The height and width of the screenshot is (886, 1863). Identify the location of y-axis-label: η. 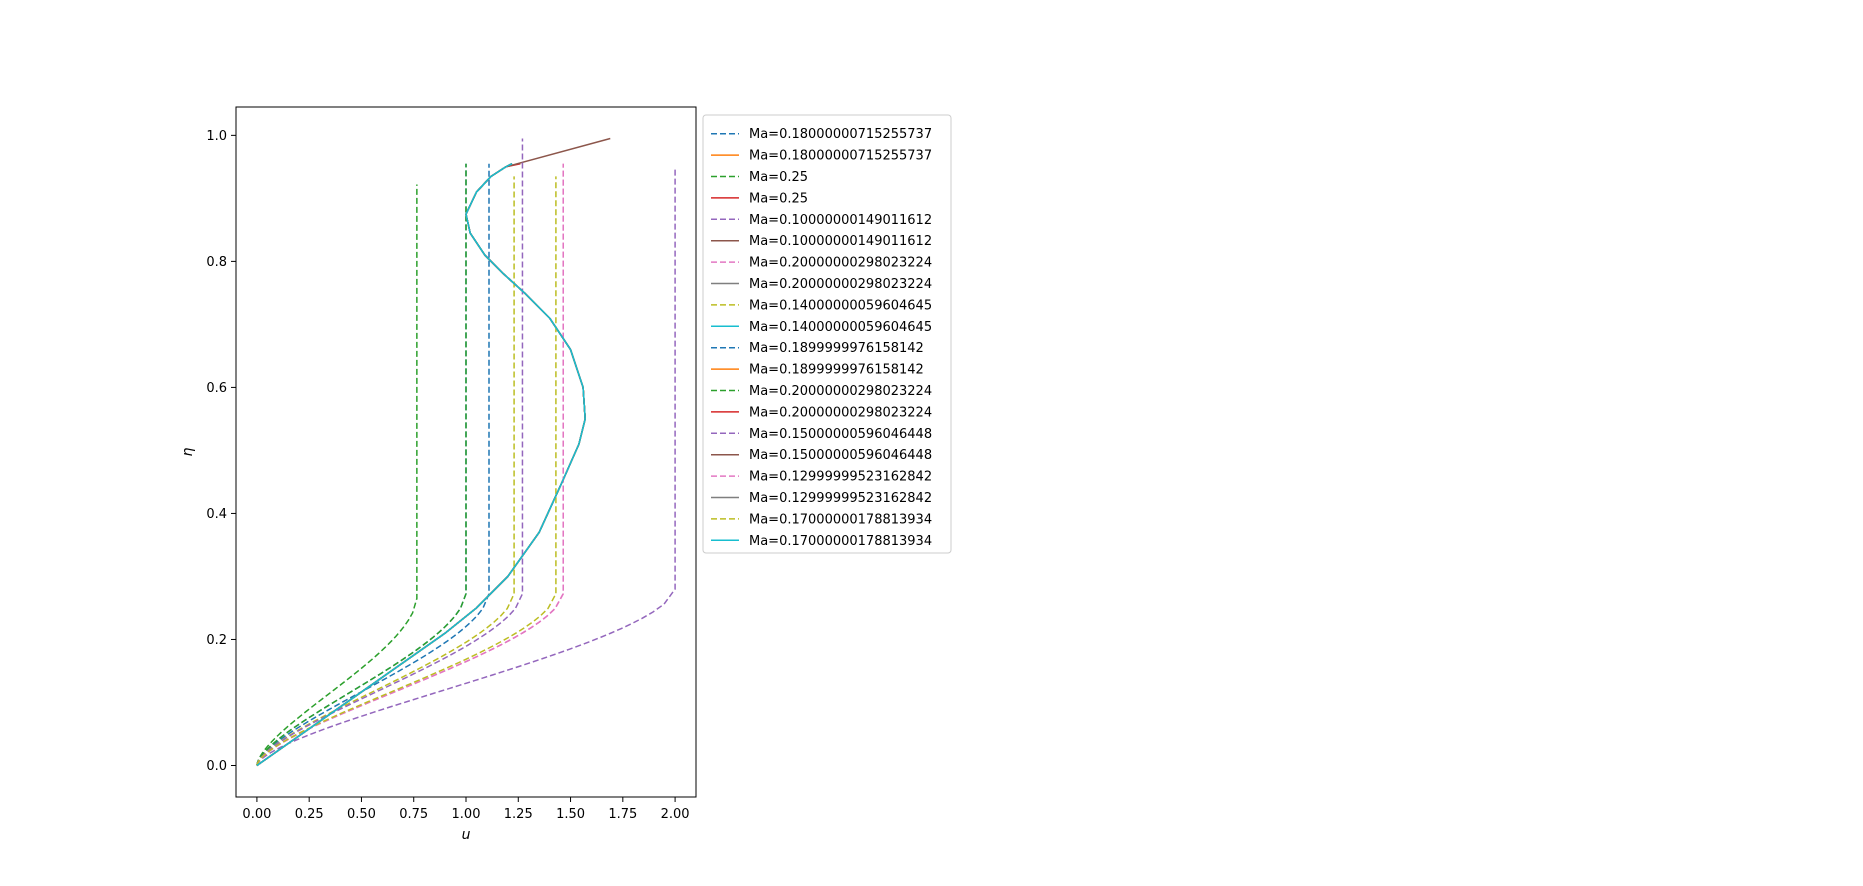
(188, 451).